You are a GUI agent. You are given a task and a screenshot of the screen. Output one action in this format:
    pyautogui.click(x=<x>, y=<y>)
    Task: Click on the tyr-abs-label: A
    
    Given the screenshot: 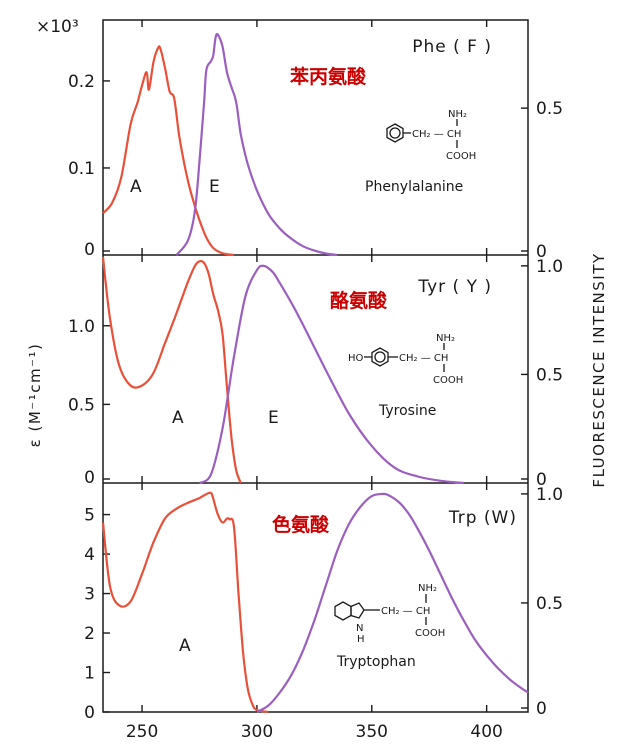 What is the action you would take?
    pyautogui.click(x=178, y=418)
    